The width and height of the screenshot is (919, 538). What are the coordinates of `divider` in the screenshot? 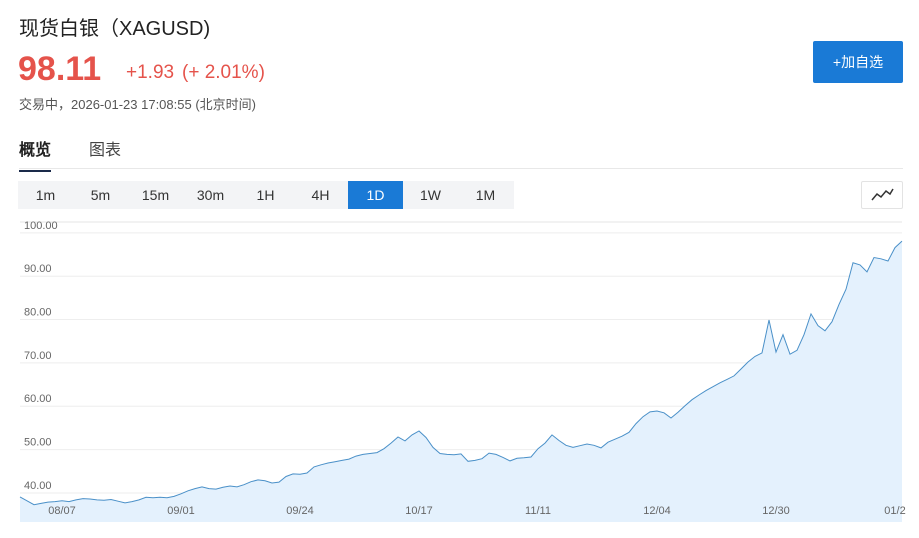 It's located at (461, 168).